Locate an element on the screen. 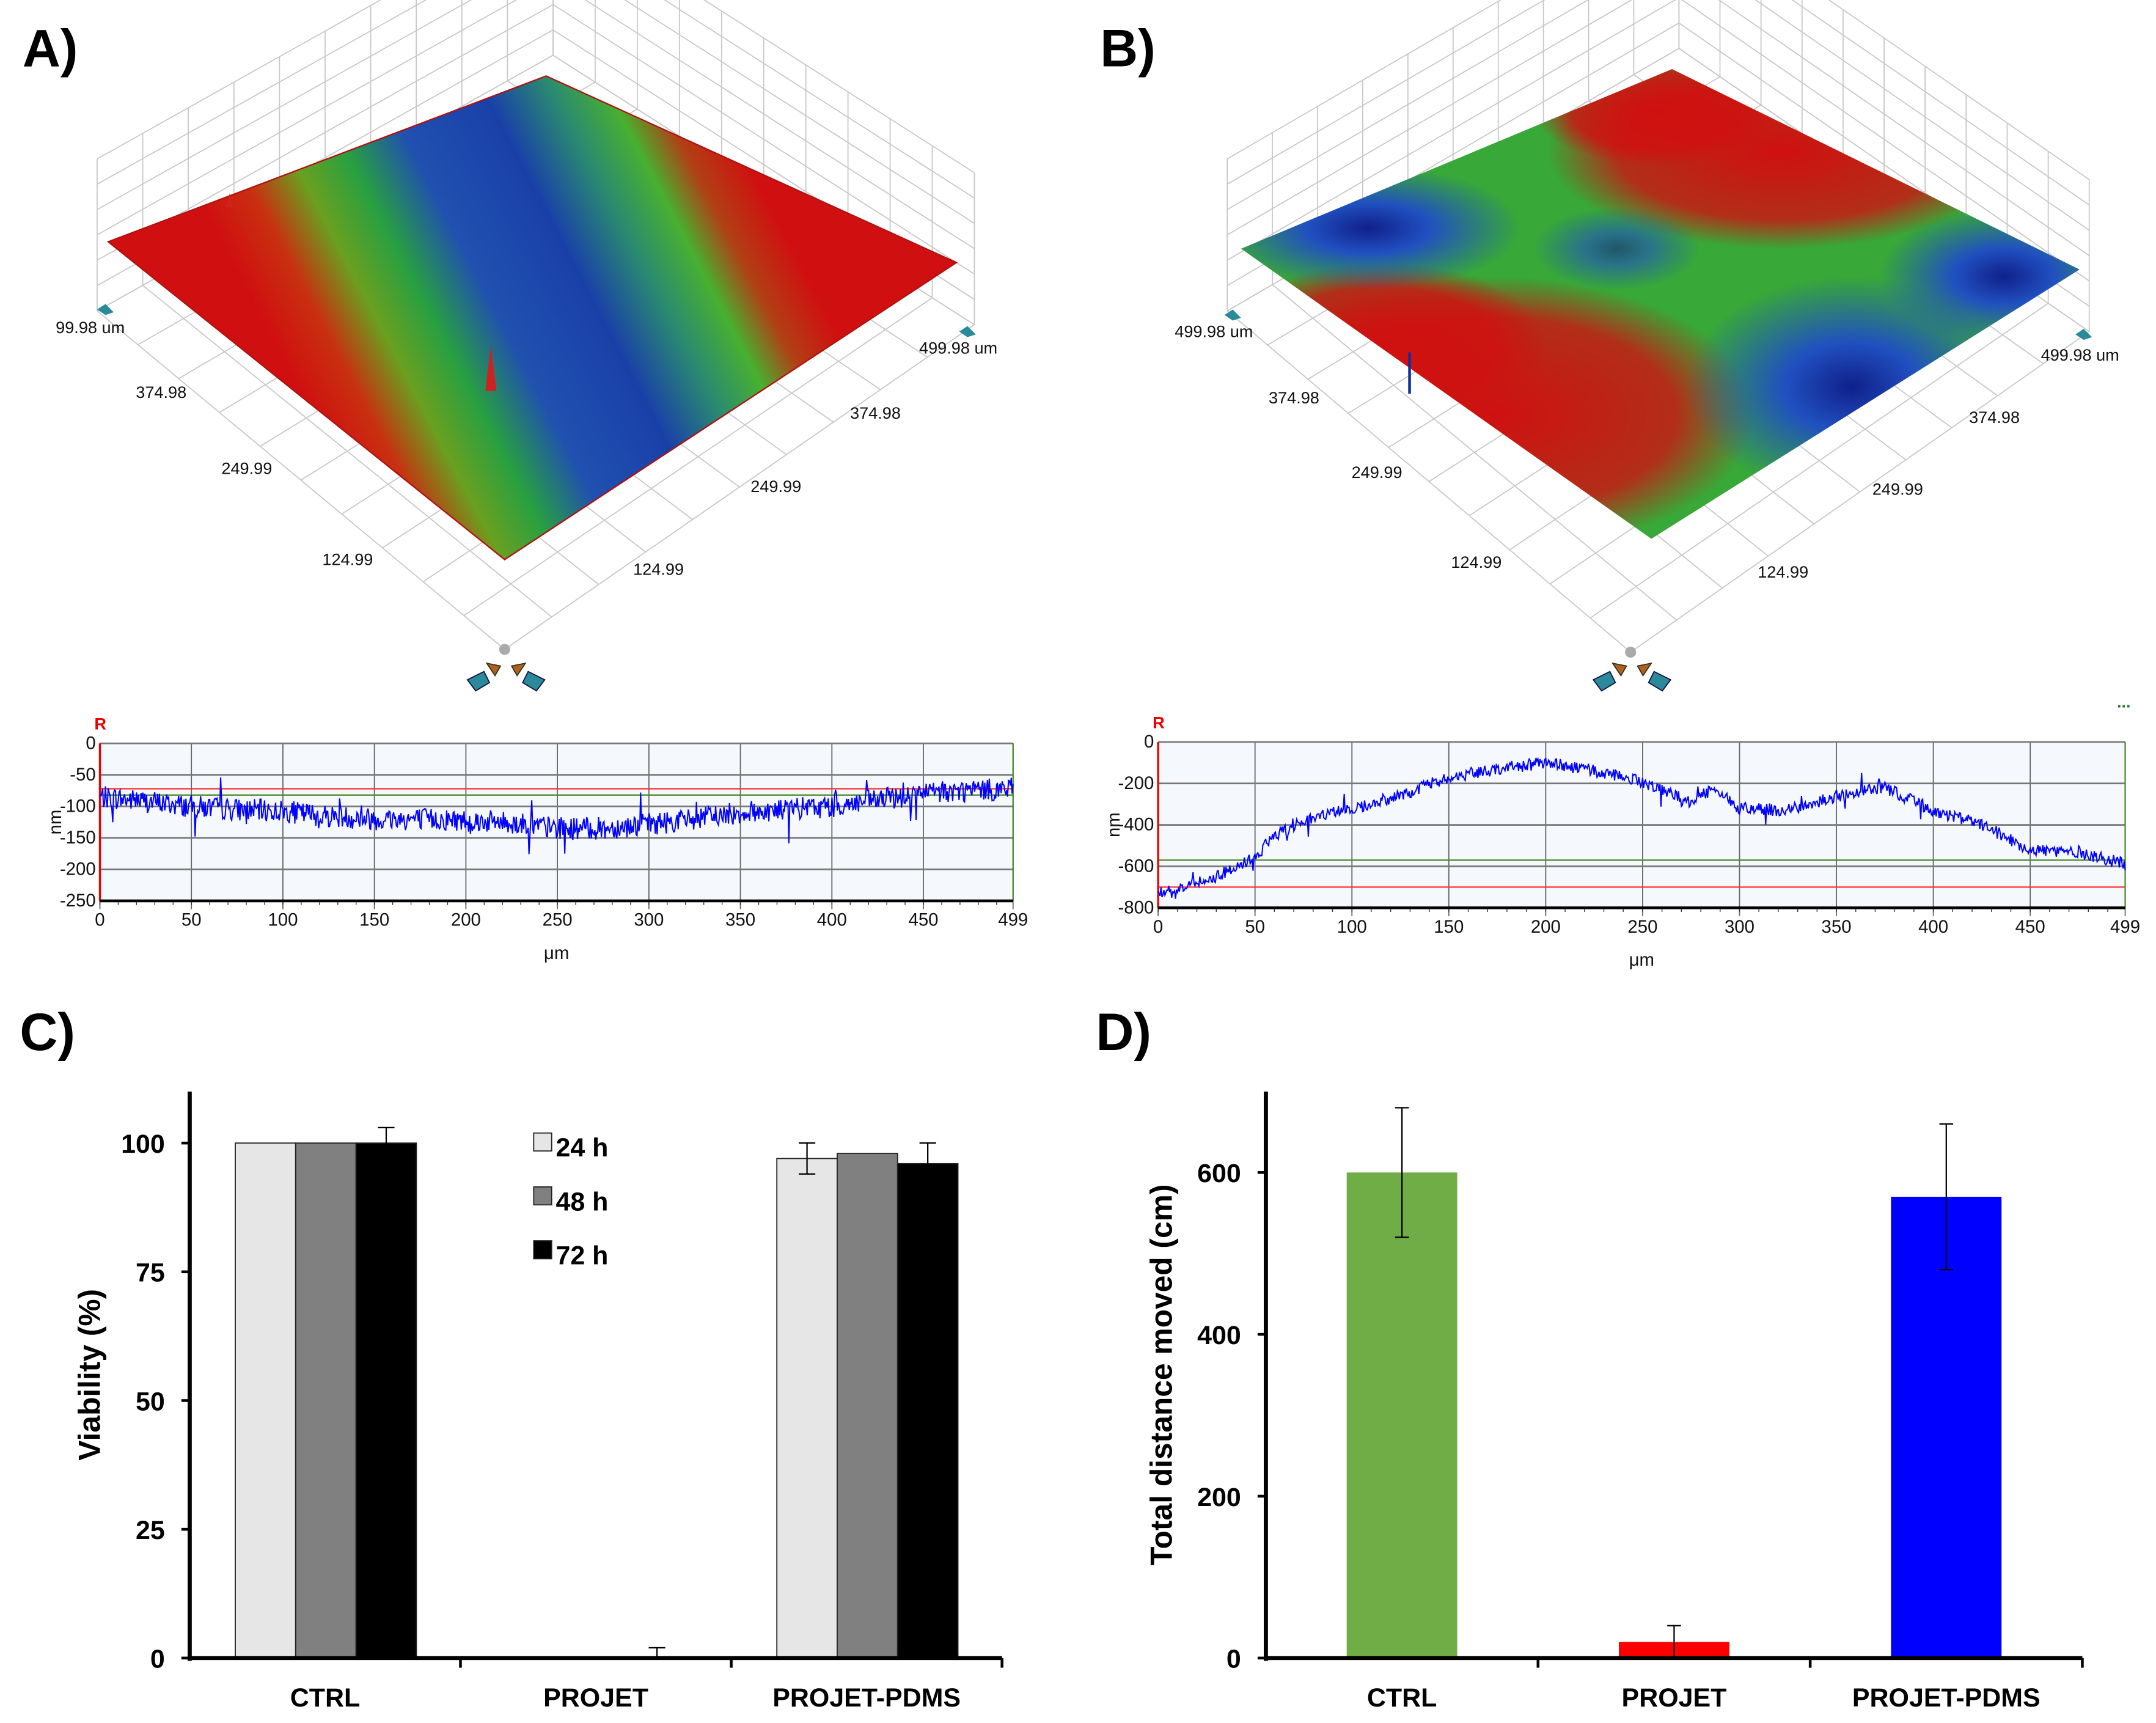 The height and width of the screenshot is (1723, 2156). profile-line is located at coordinates (1642, 828).